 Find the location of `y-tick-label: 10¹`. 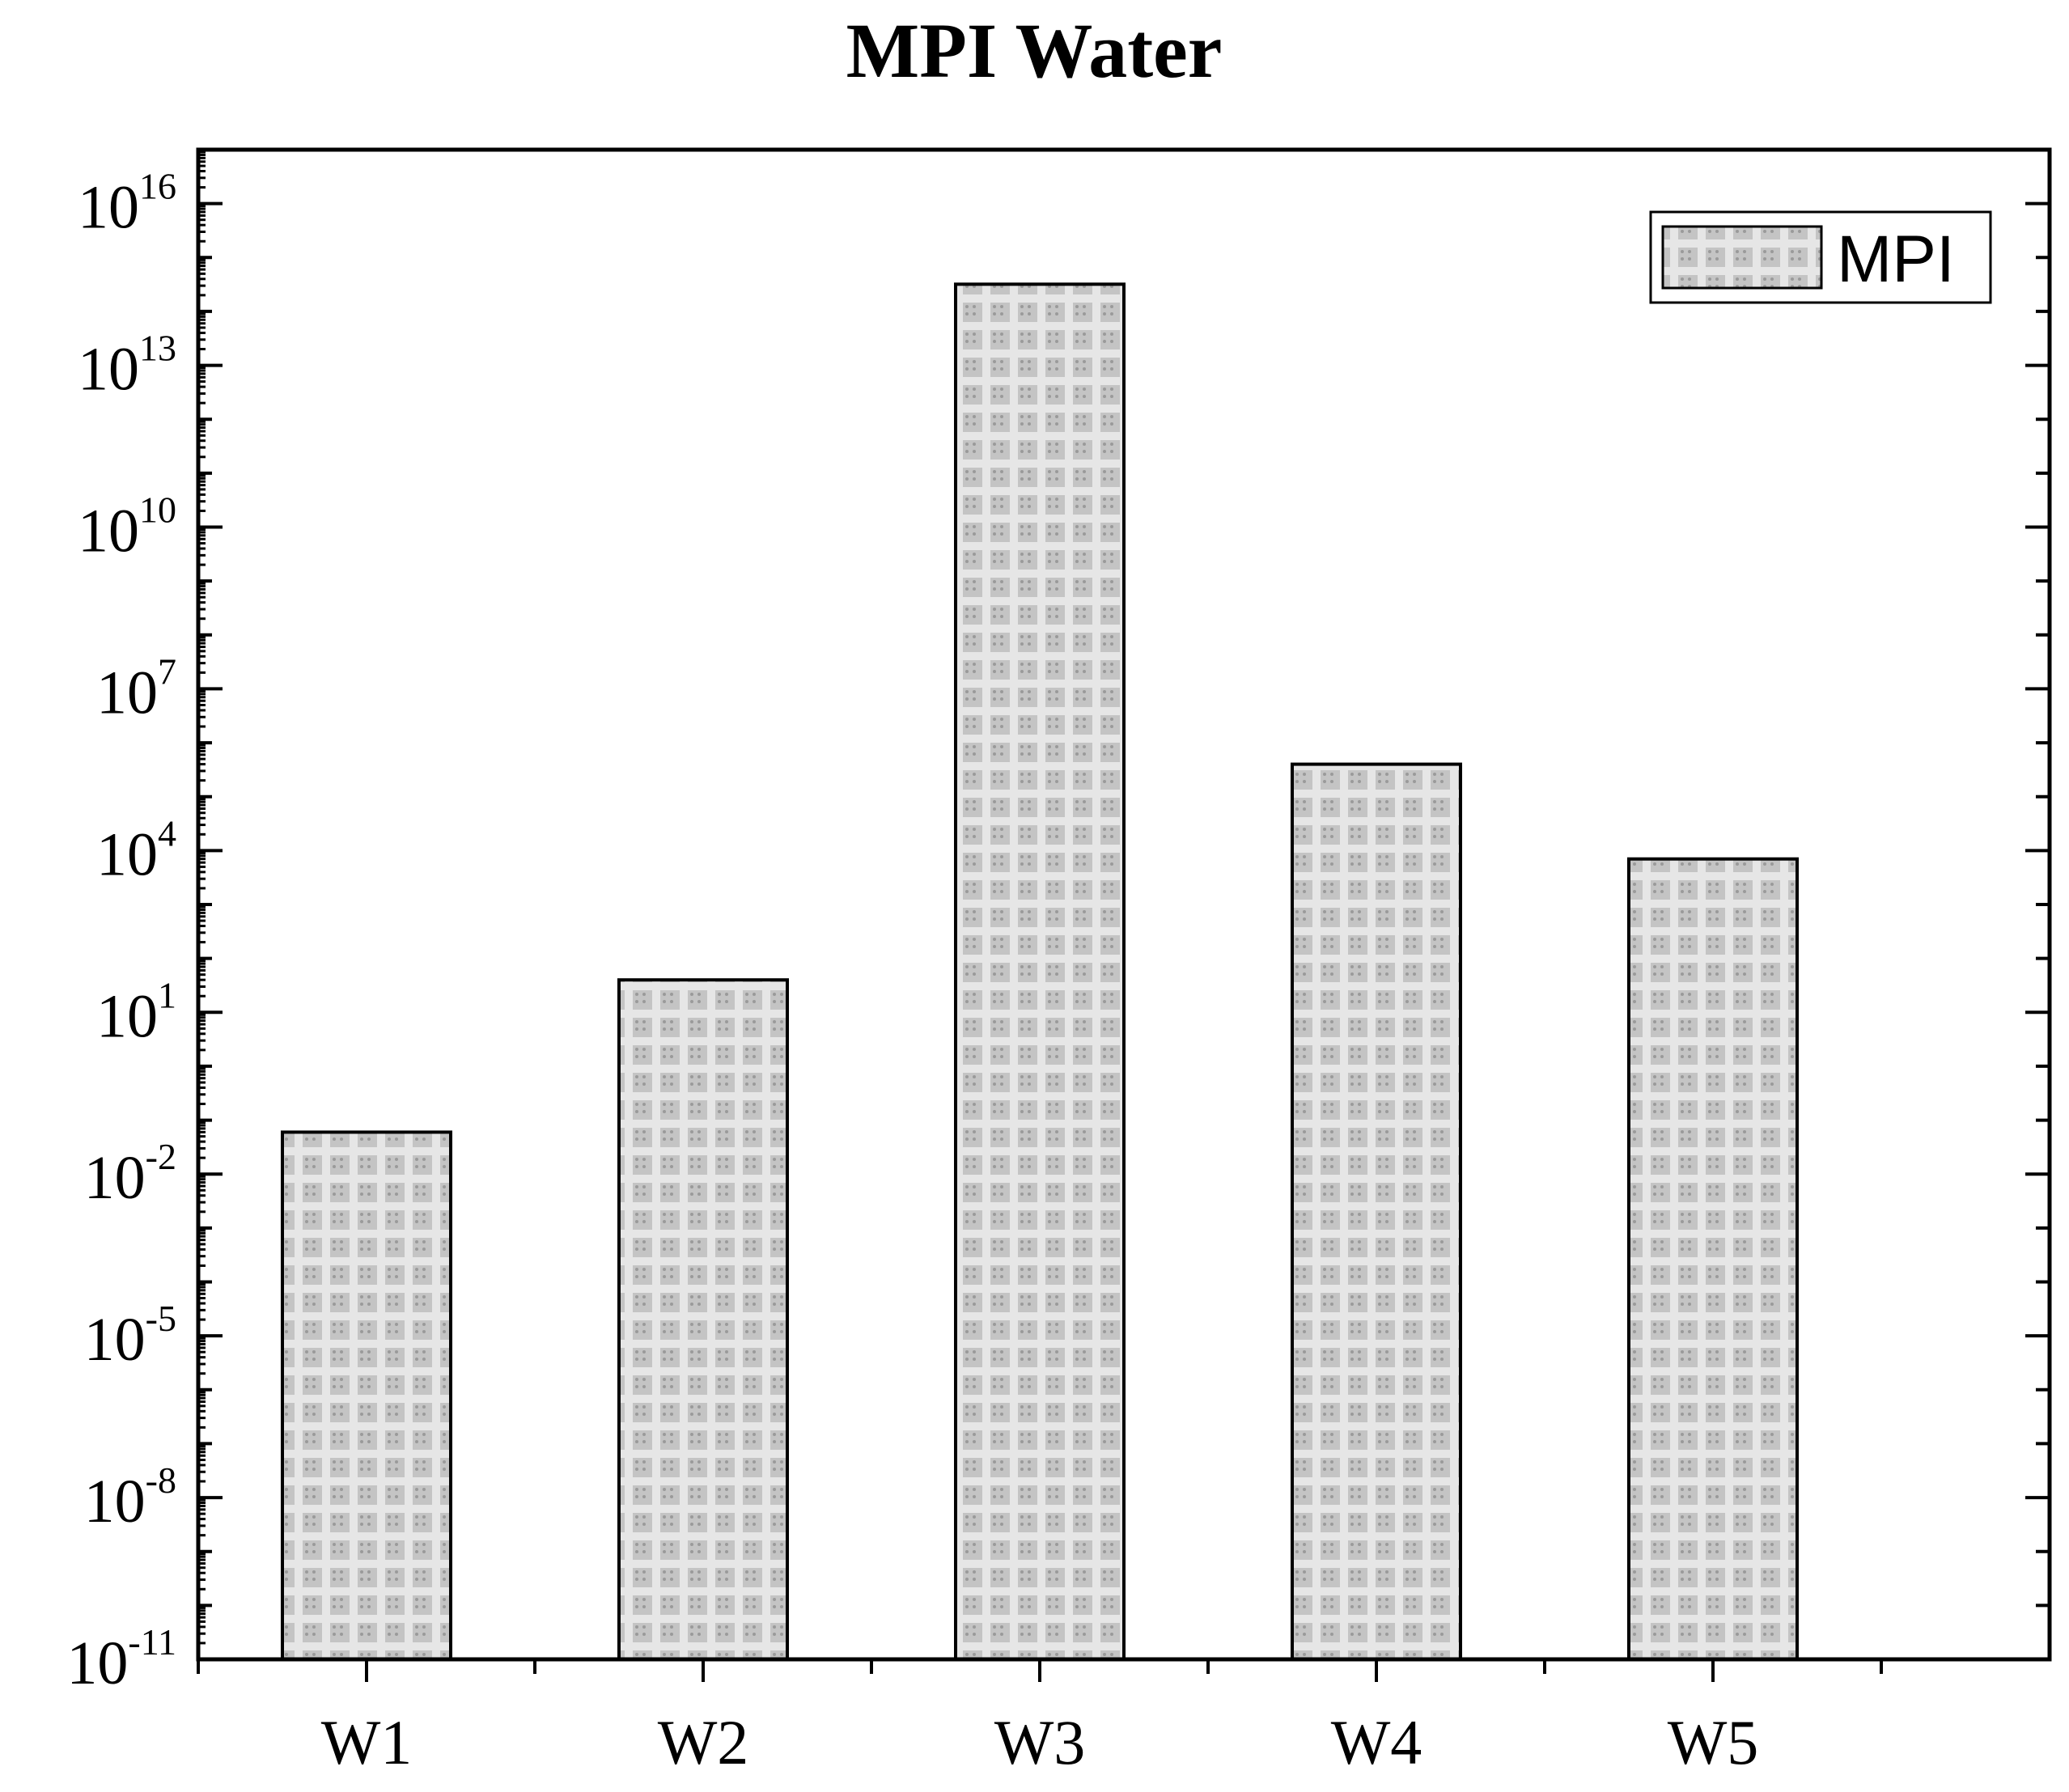

y-tick-label: 10¹ is located at coordinates (136, 1012).